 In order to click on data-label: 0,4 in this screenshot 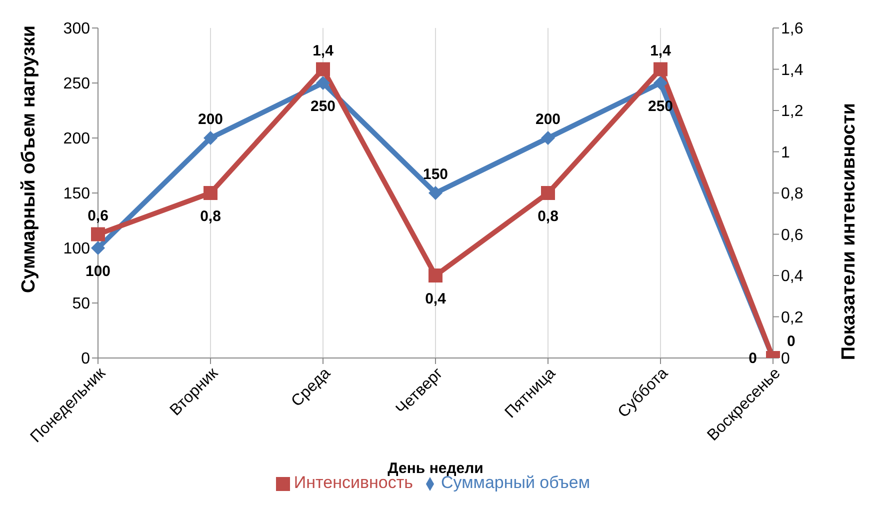, I will do `click(436, 299)`.